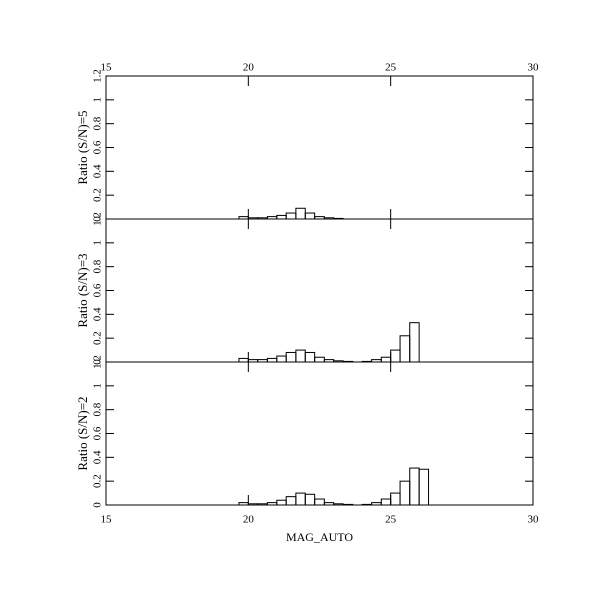 Image resolution: width=611 pixels, height=611 pixels. I want to click on y-axis-label: Ratio (S/N)=2, so click(82, 433).